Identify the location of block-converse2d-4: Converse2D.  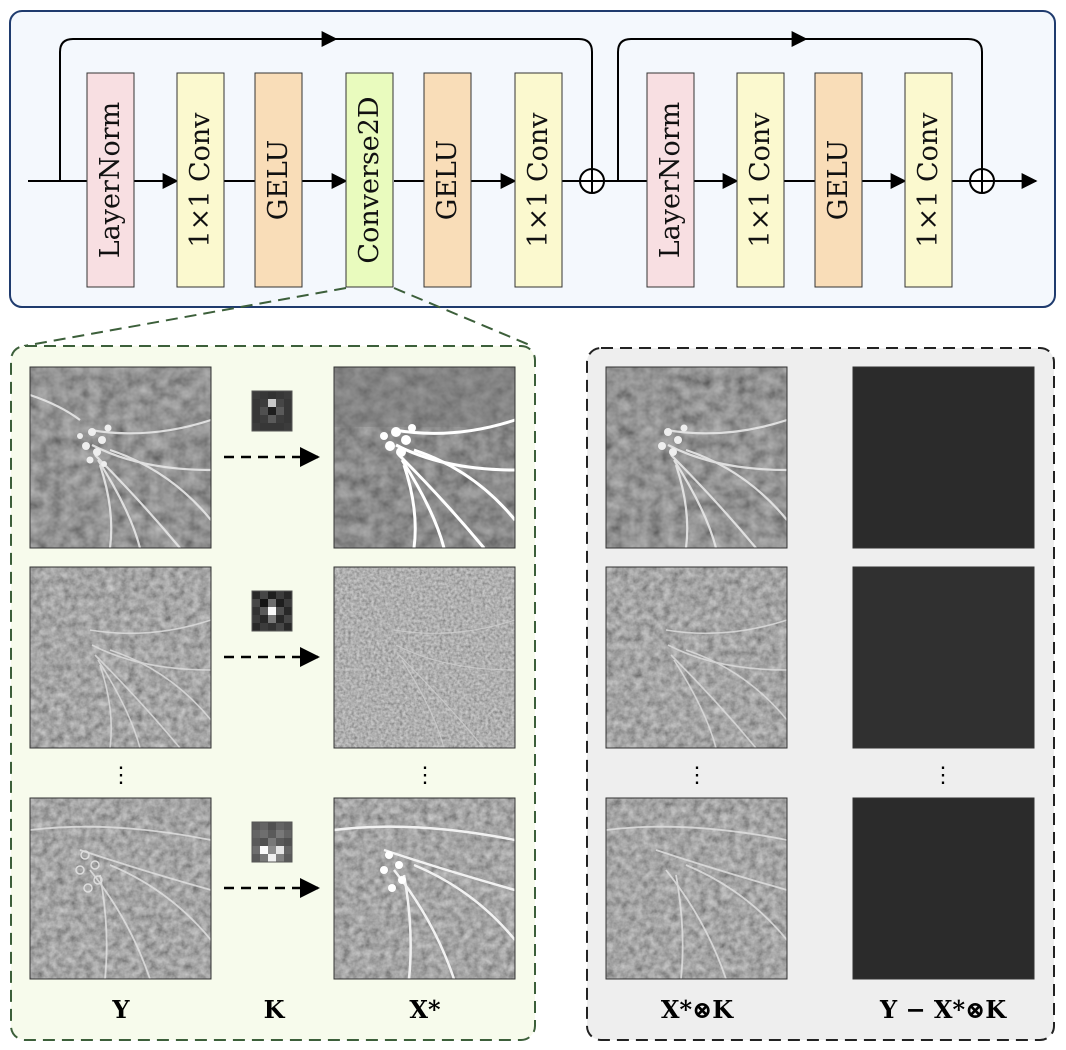
(369, 180).